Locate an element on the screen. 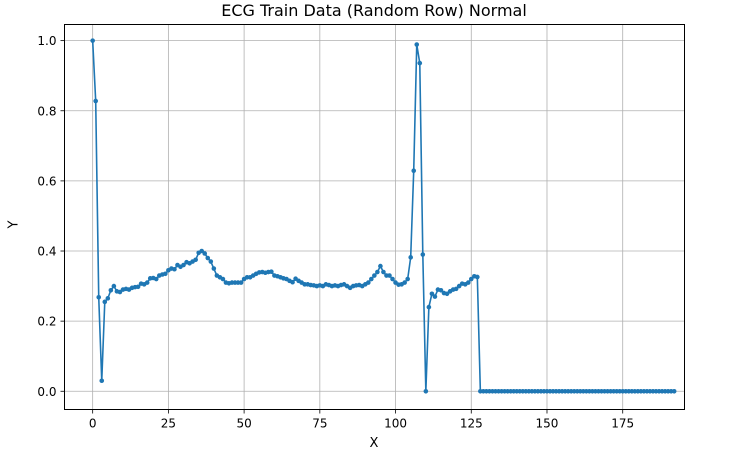  y-tick-label: 0.6 is located at coordinates (46, 181).